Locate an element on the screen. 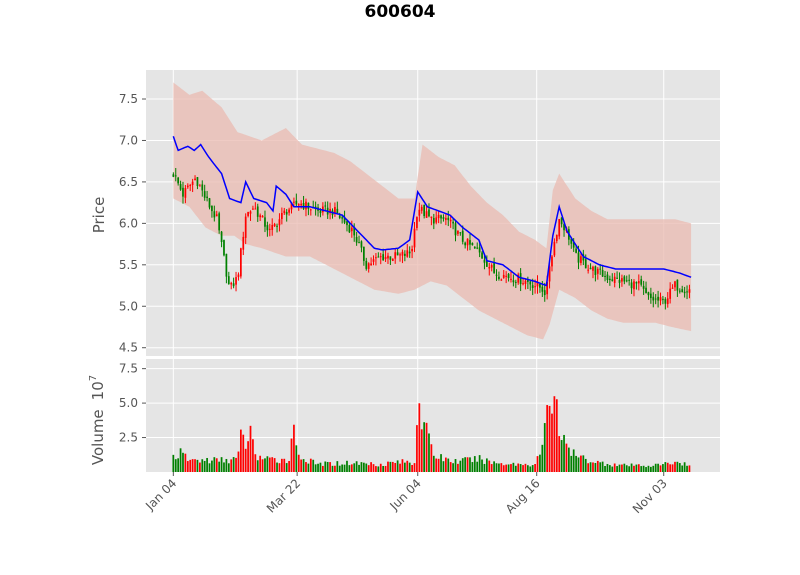  price-tick-label: 6.0 is located at coordinates (128, 223).